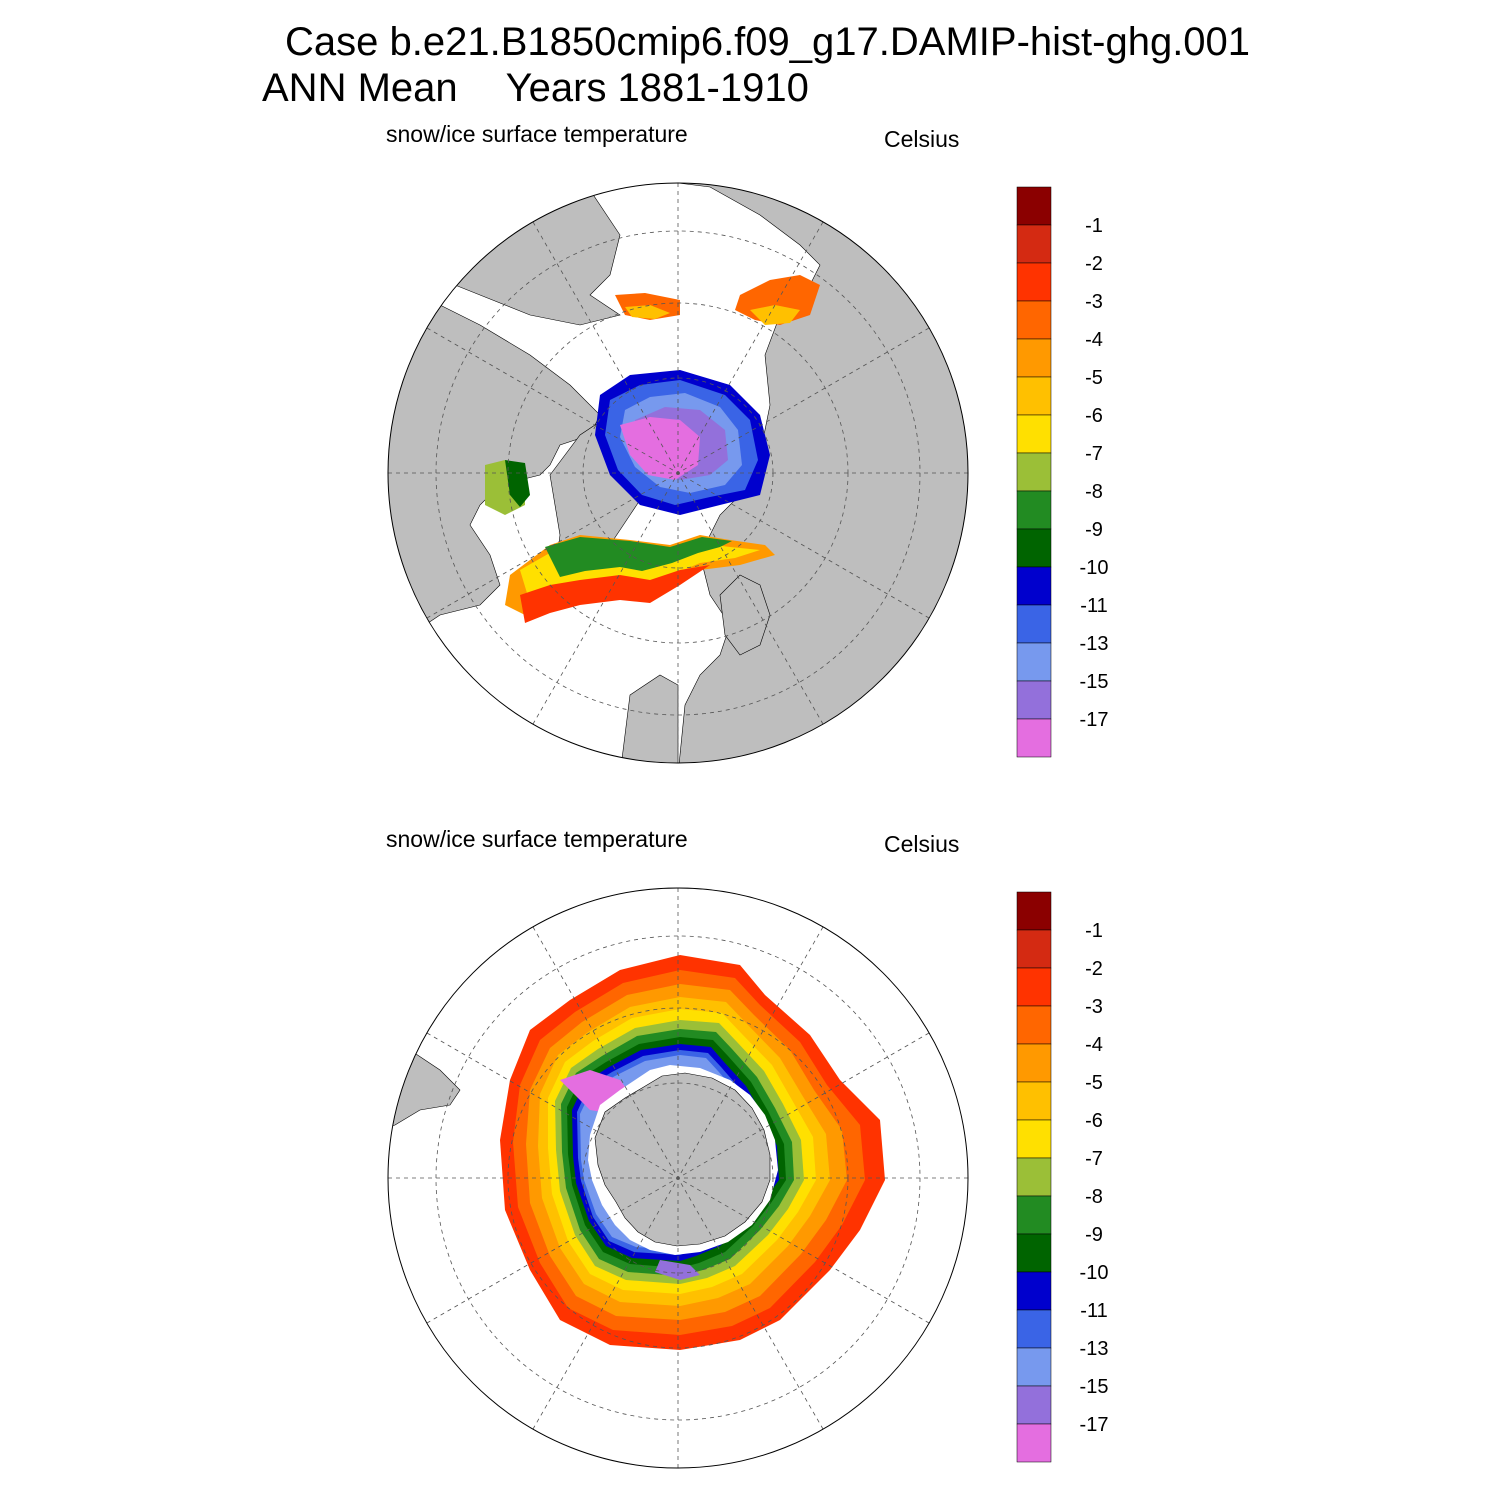  What do you see at coordinates (360, 88) in the screenshot?
I see `period-label: ANN Mean` at bounding box center [360, 88].